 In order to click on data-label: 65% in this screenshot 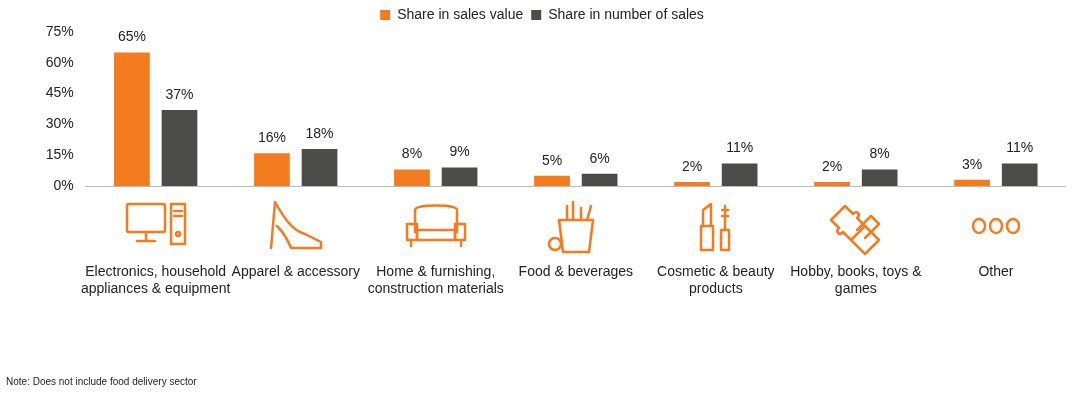, I will do `click(131, 36)`.